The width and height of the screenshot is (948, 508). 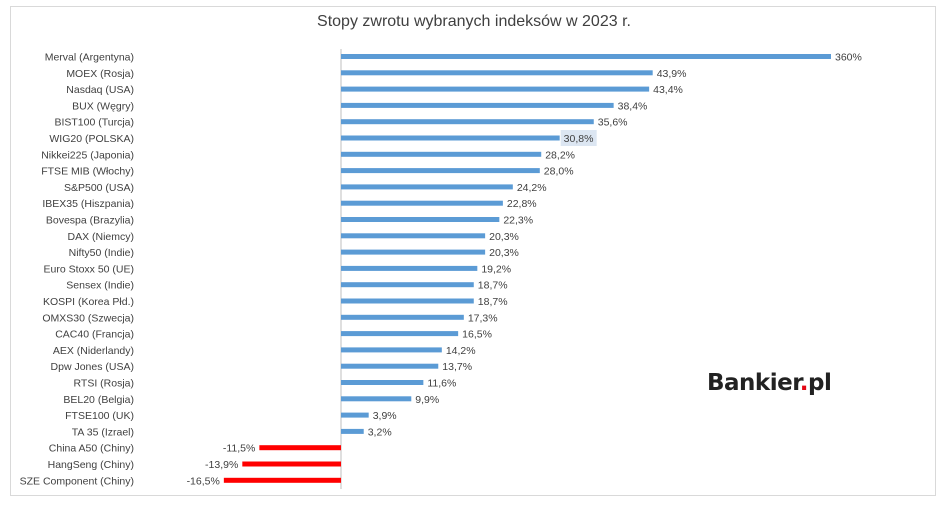 What do you see at coordinates (99, 188) in the screenshot?
I see `category-label: S&P500 (USA)` at bounding box center [99, 188].